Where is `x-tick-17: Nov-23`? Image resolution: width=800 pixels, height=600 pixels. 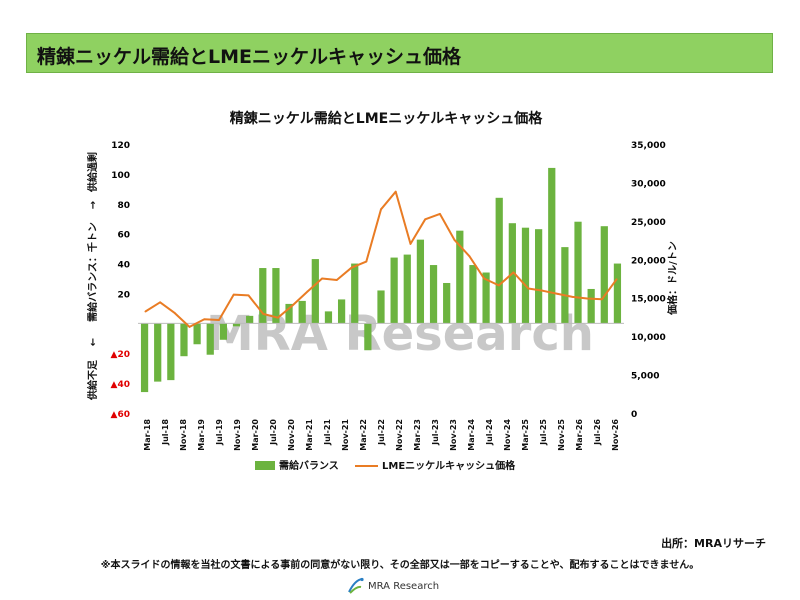 x-tick-17: Nov-23 is located at coordinates (453, 435).